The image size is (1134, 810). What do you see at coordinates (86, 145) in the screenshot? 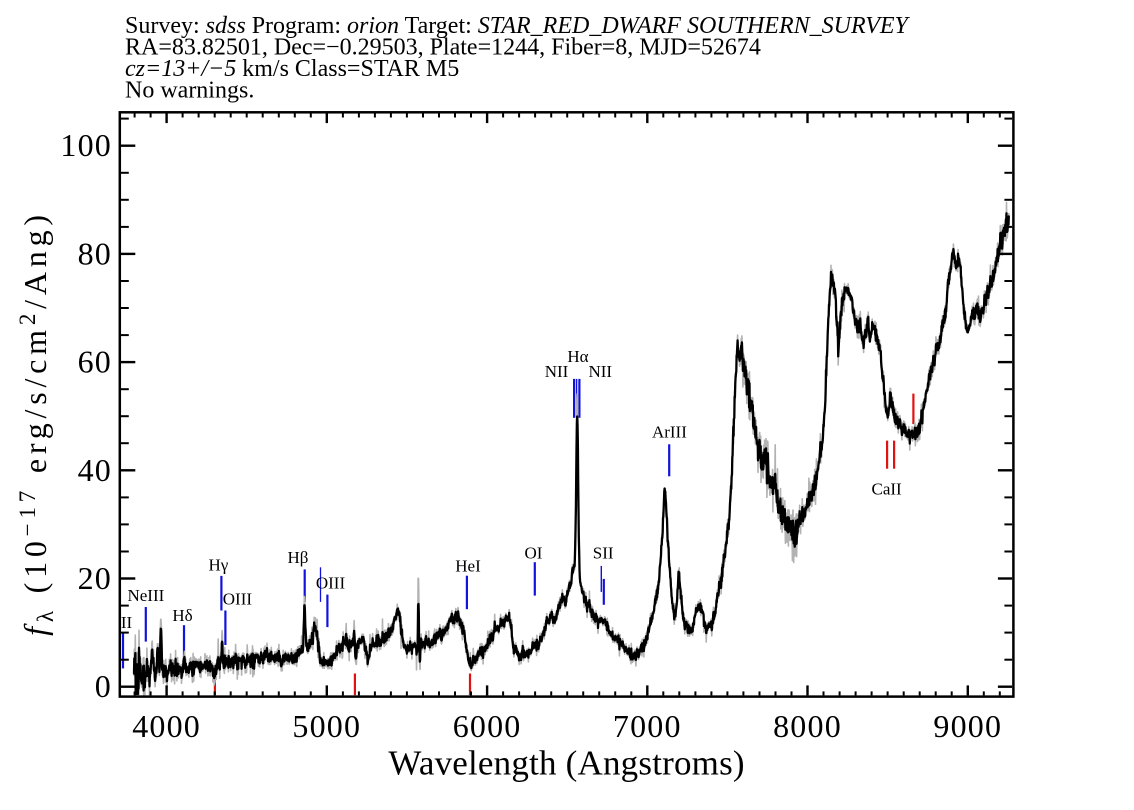
I see `svg-text: 100` at bounding box center [86, 145].